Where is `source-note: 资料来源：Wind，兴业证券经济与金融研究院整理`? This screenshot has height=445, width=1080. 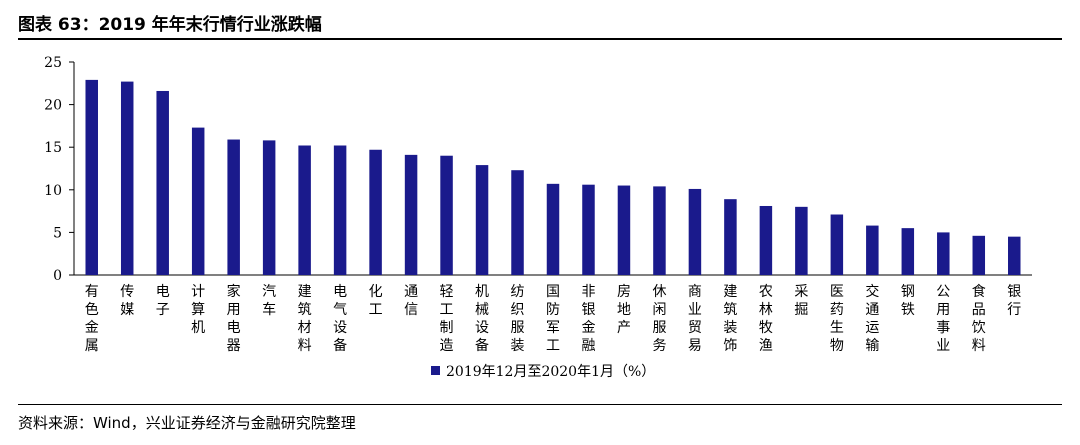
source-note: 资料来源：Wind，兴业证券经济与金融研究院整理 is located at coordinates (187, 423).